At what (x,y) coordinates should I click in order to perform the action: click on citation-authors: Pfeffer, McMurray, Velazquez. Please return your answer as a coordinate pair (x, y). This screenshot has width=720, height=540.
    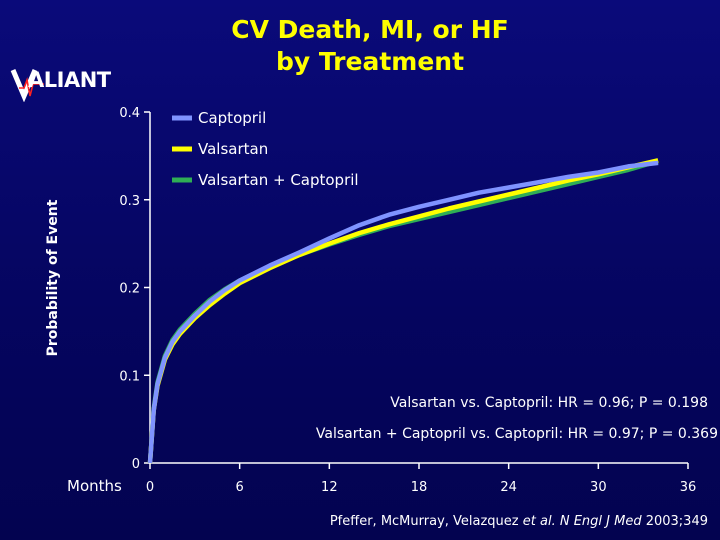
    Looking at the image, I should click on (426, 521).